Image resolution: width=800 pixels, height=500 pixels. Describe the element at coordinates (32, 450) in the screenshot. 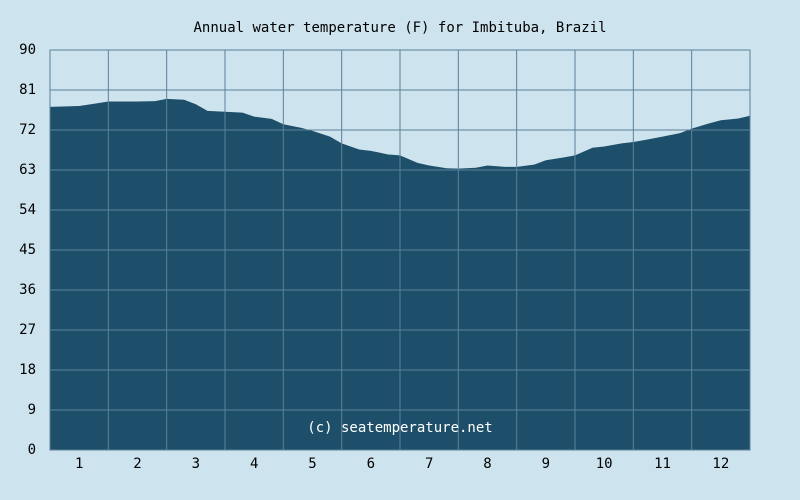

I see `y-tick-label: 0` at that location.